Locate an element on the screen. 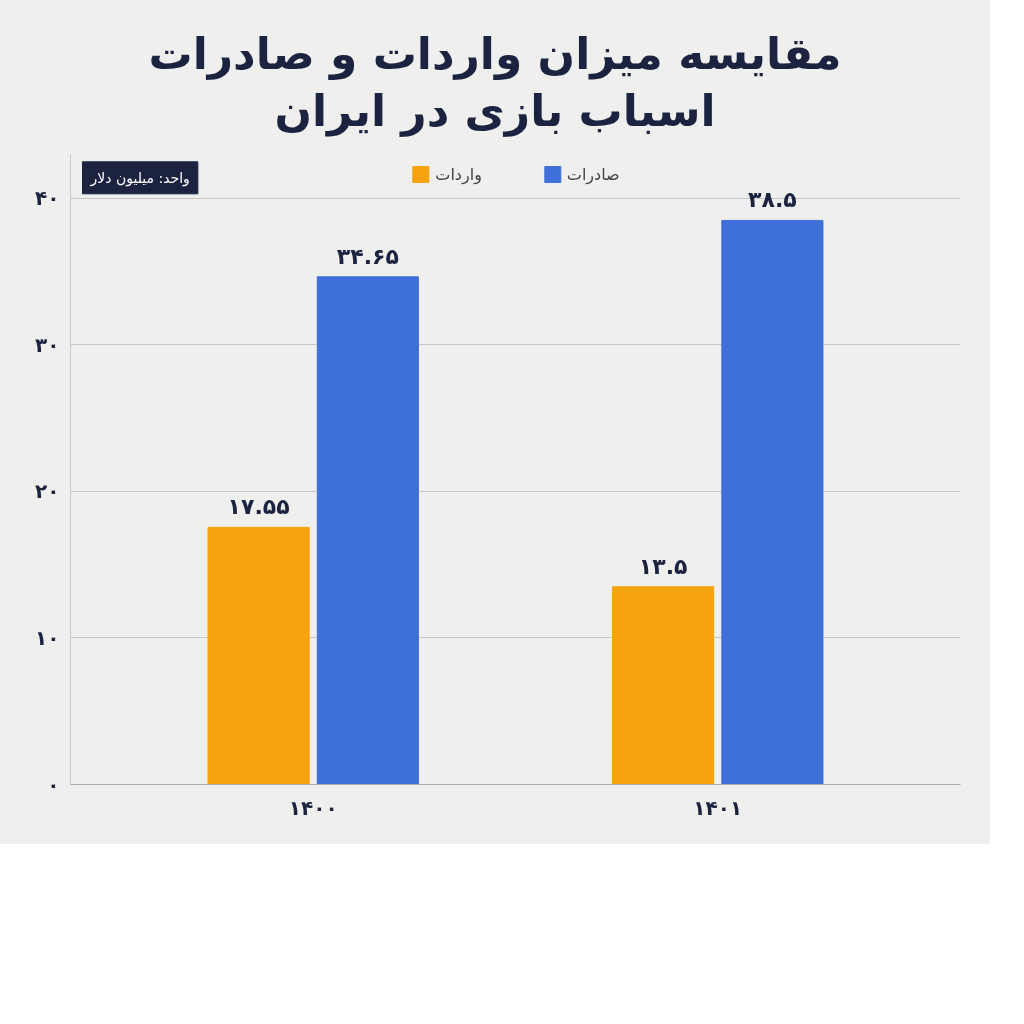  data-label: ۱۳.۵ is located at coordinates (663, 567).